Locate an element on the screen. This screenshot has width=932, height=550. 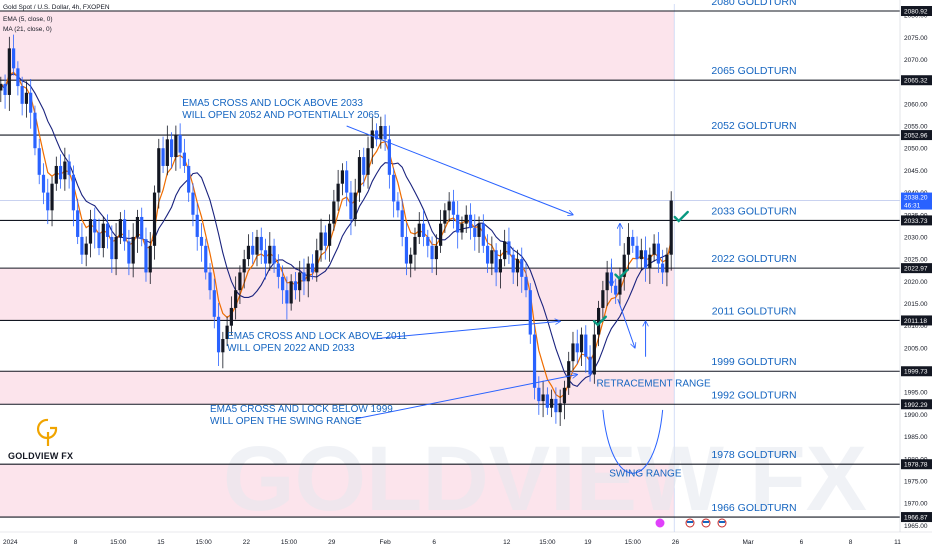
event-flash-icon is located at coordinates (660, 523).